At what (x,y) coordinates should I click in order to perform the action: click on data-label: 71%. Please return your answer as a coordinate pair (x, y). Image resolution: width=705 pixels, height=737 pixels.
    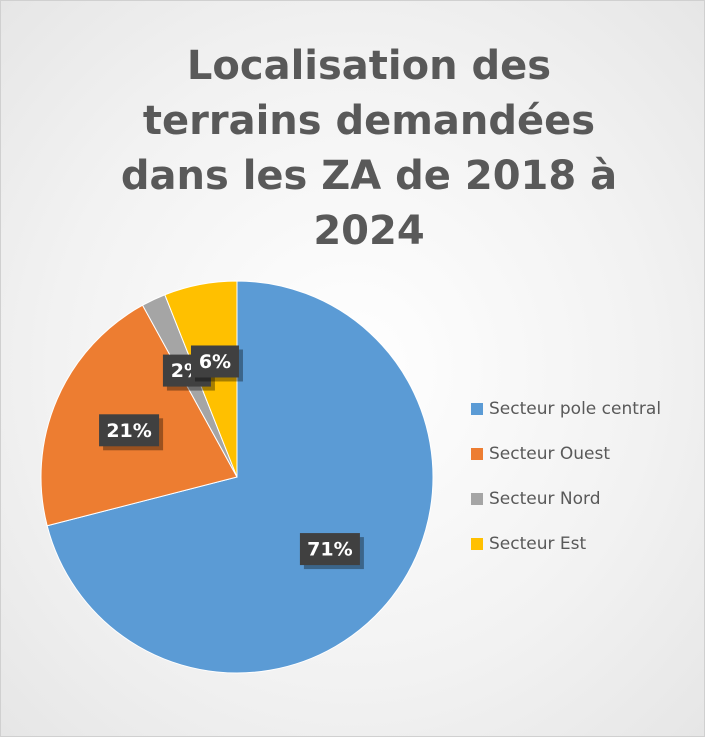
    Looking at the image, I should click on (329, 550).